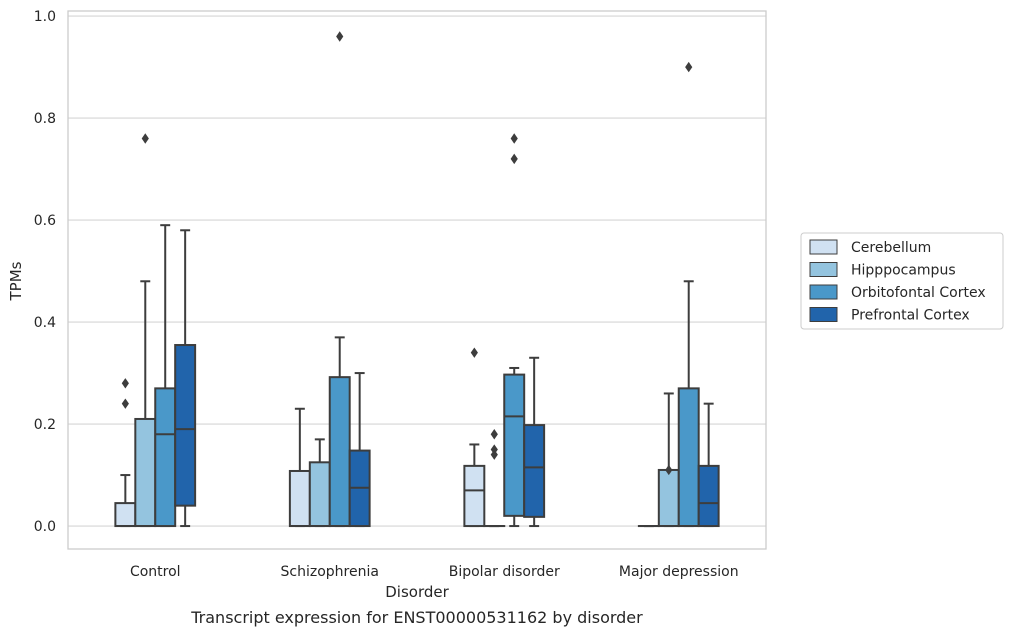 This screenshot has height=636, width=1014. What do you see at coordinates (679, 572) in the screenshot?
I see `x-tick-label: Major depression` at bounding box center [679, 572].